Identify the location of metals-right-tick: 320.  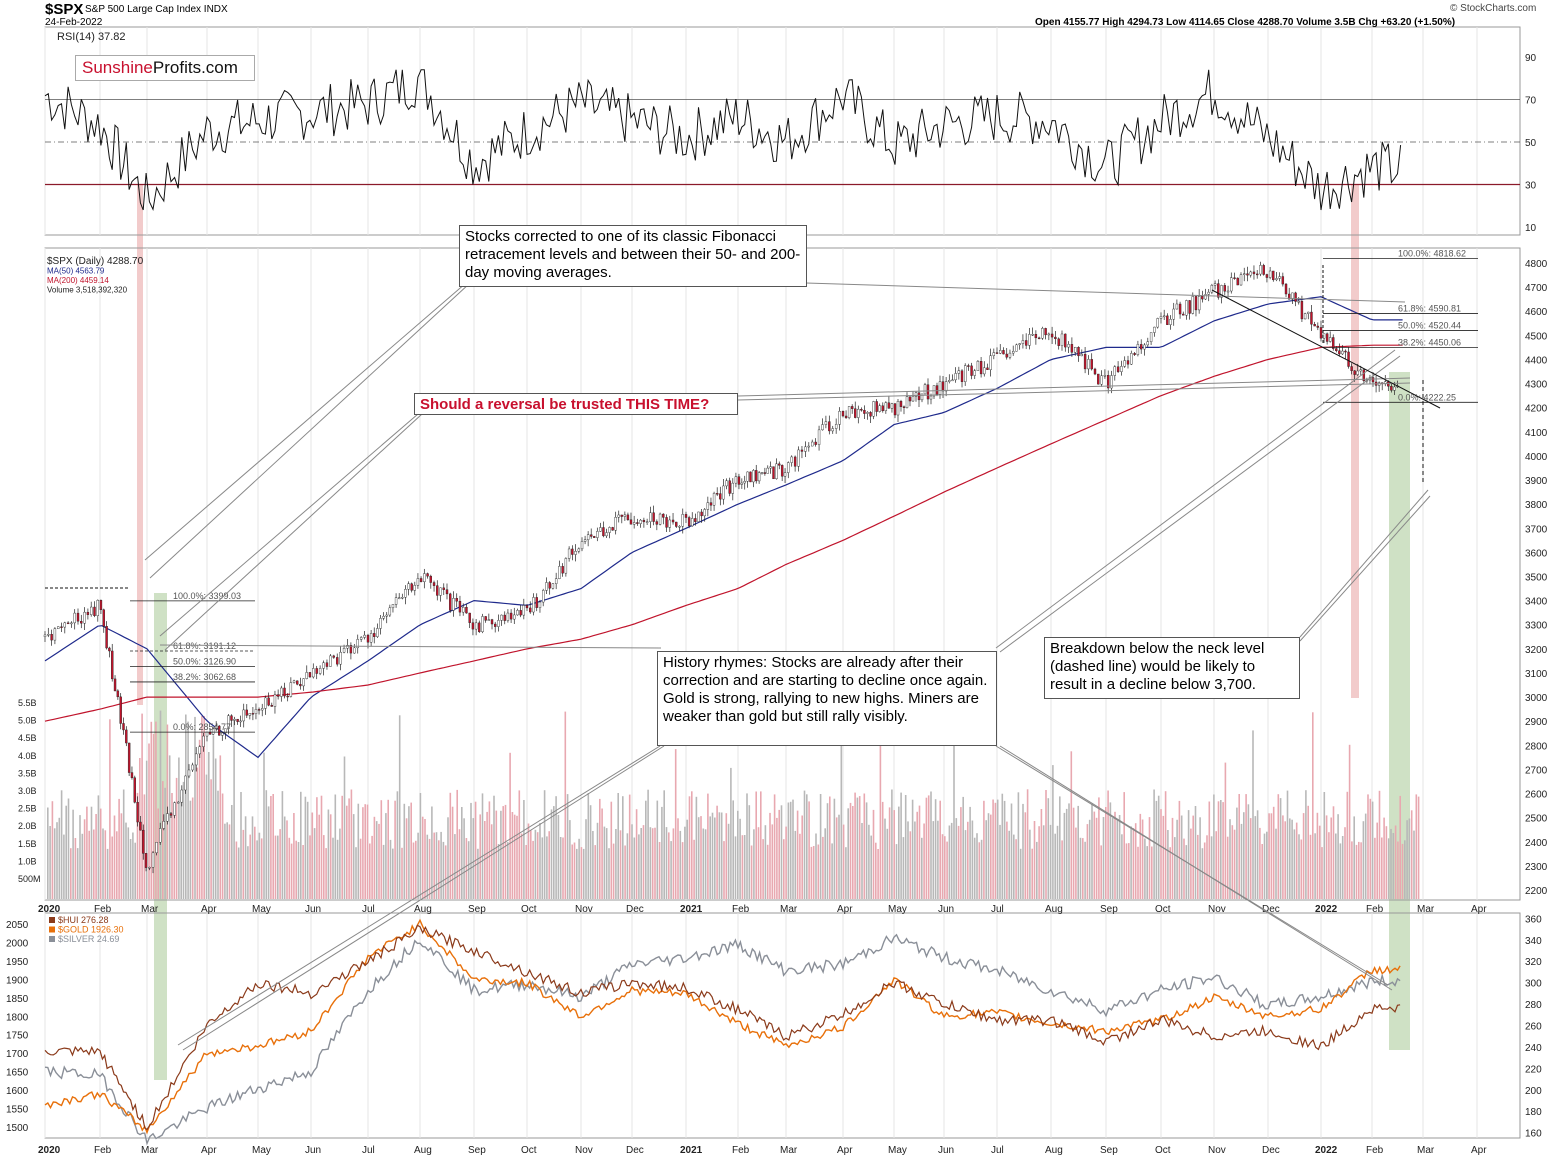
(1533, 962).